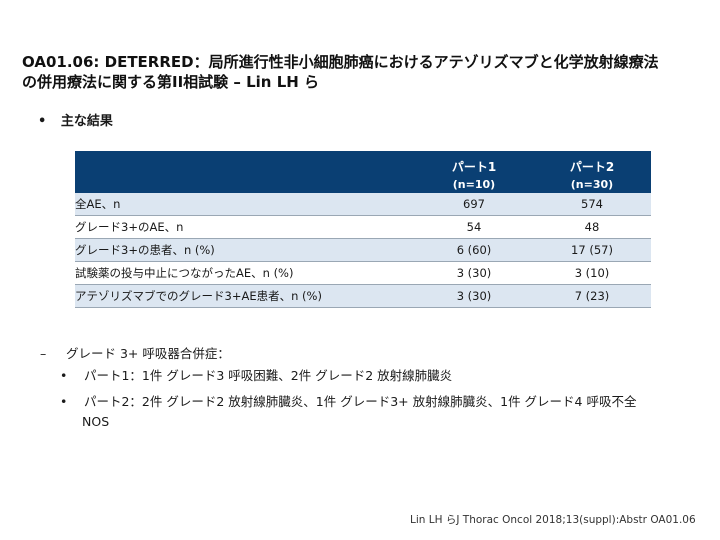 The width and height of the screenshot is (720, 540). I want to click on table-row: 全AE、n 697 574, so click(363, 204).